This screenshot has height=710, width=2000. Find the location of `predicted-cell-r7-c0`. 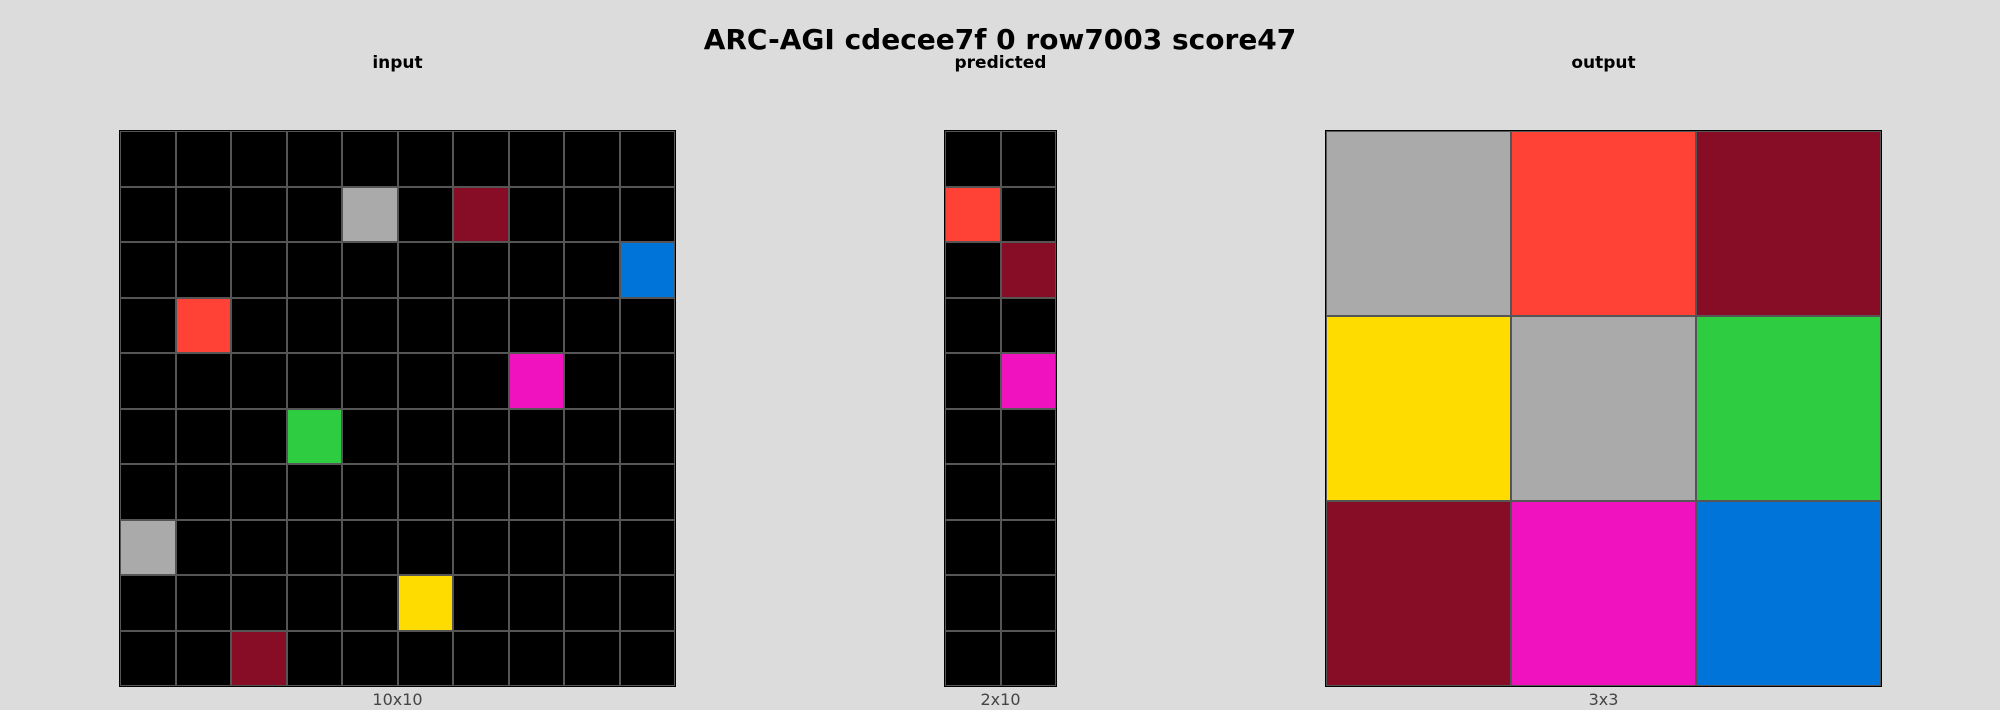

predicted-cell-r7-c0 is located at coordinates (973, 547).